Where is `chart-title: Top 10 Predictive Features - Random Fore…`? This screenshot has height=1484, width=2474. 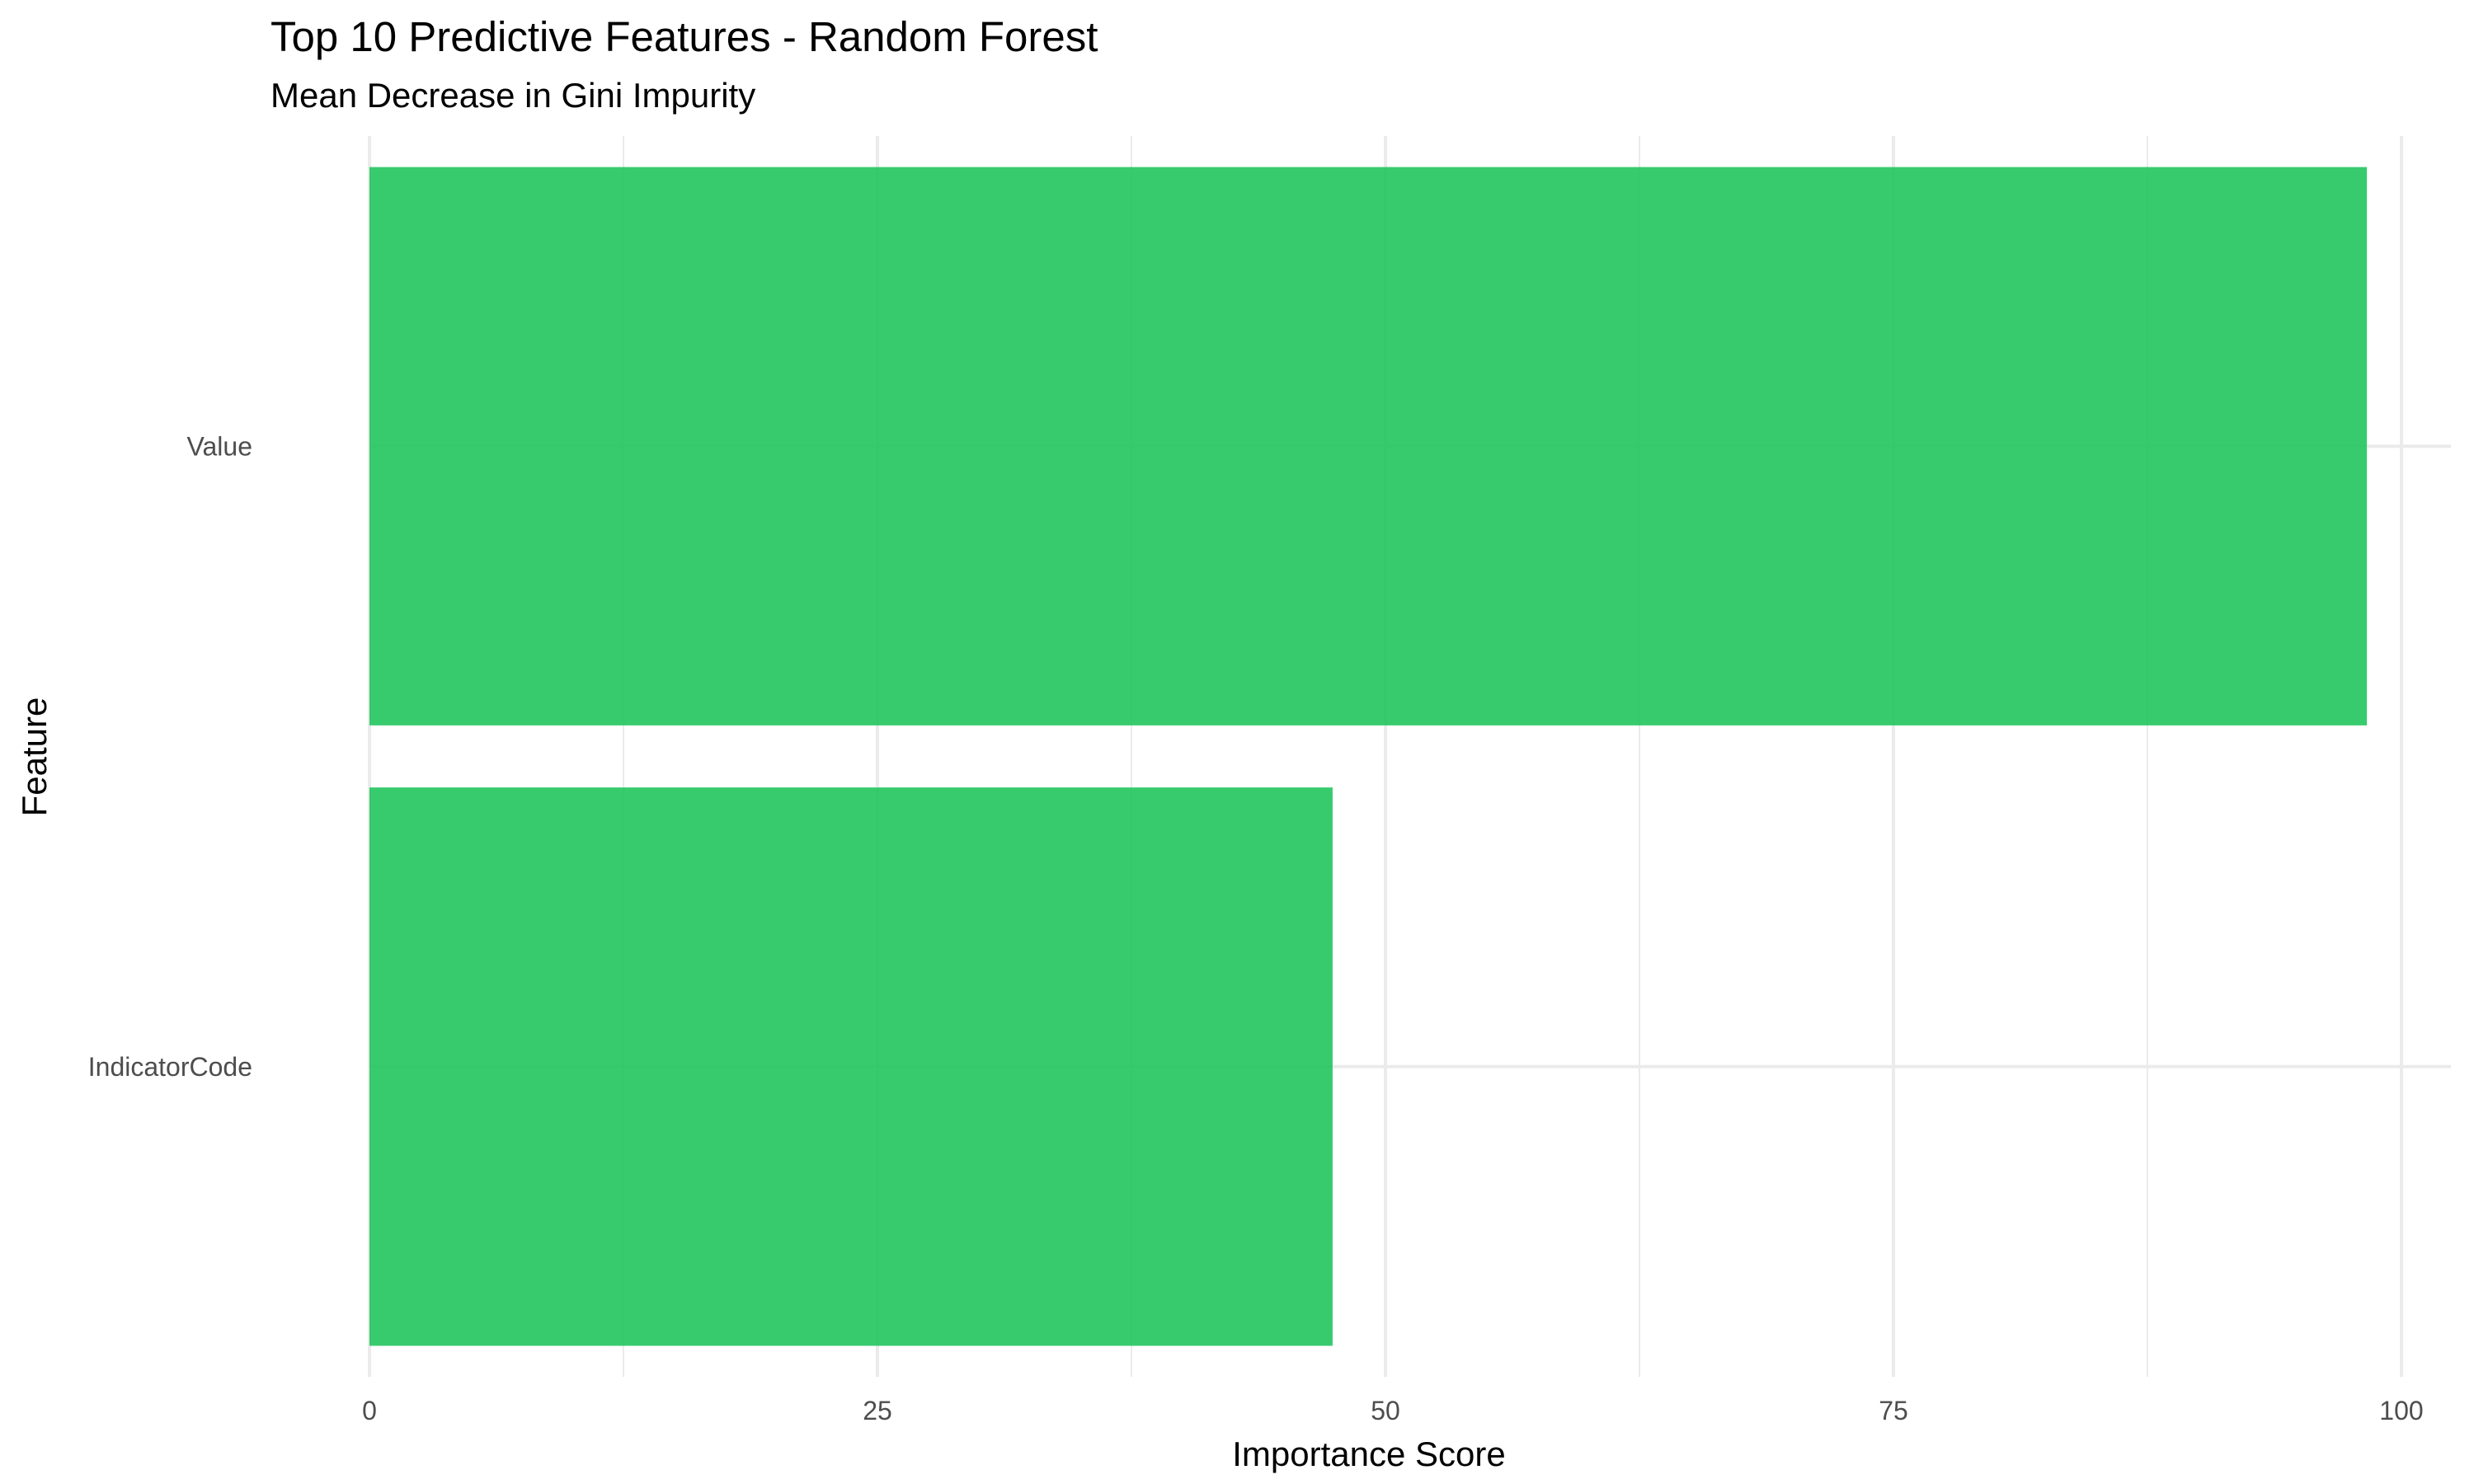 chart-title: Top 10 Predictive Features - Random Fore… is located at coordinates (684, 36).